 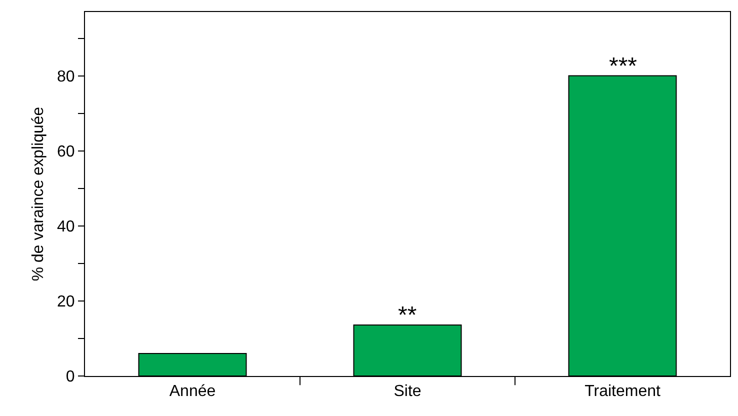 What do you see at coordinates (66, 77) in the screenshot?
I see `y-tick-label: 80` at bounding box center [66, 77].